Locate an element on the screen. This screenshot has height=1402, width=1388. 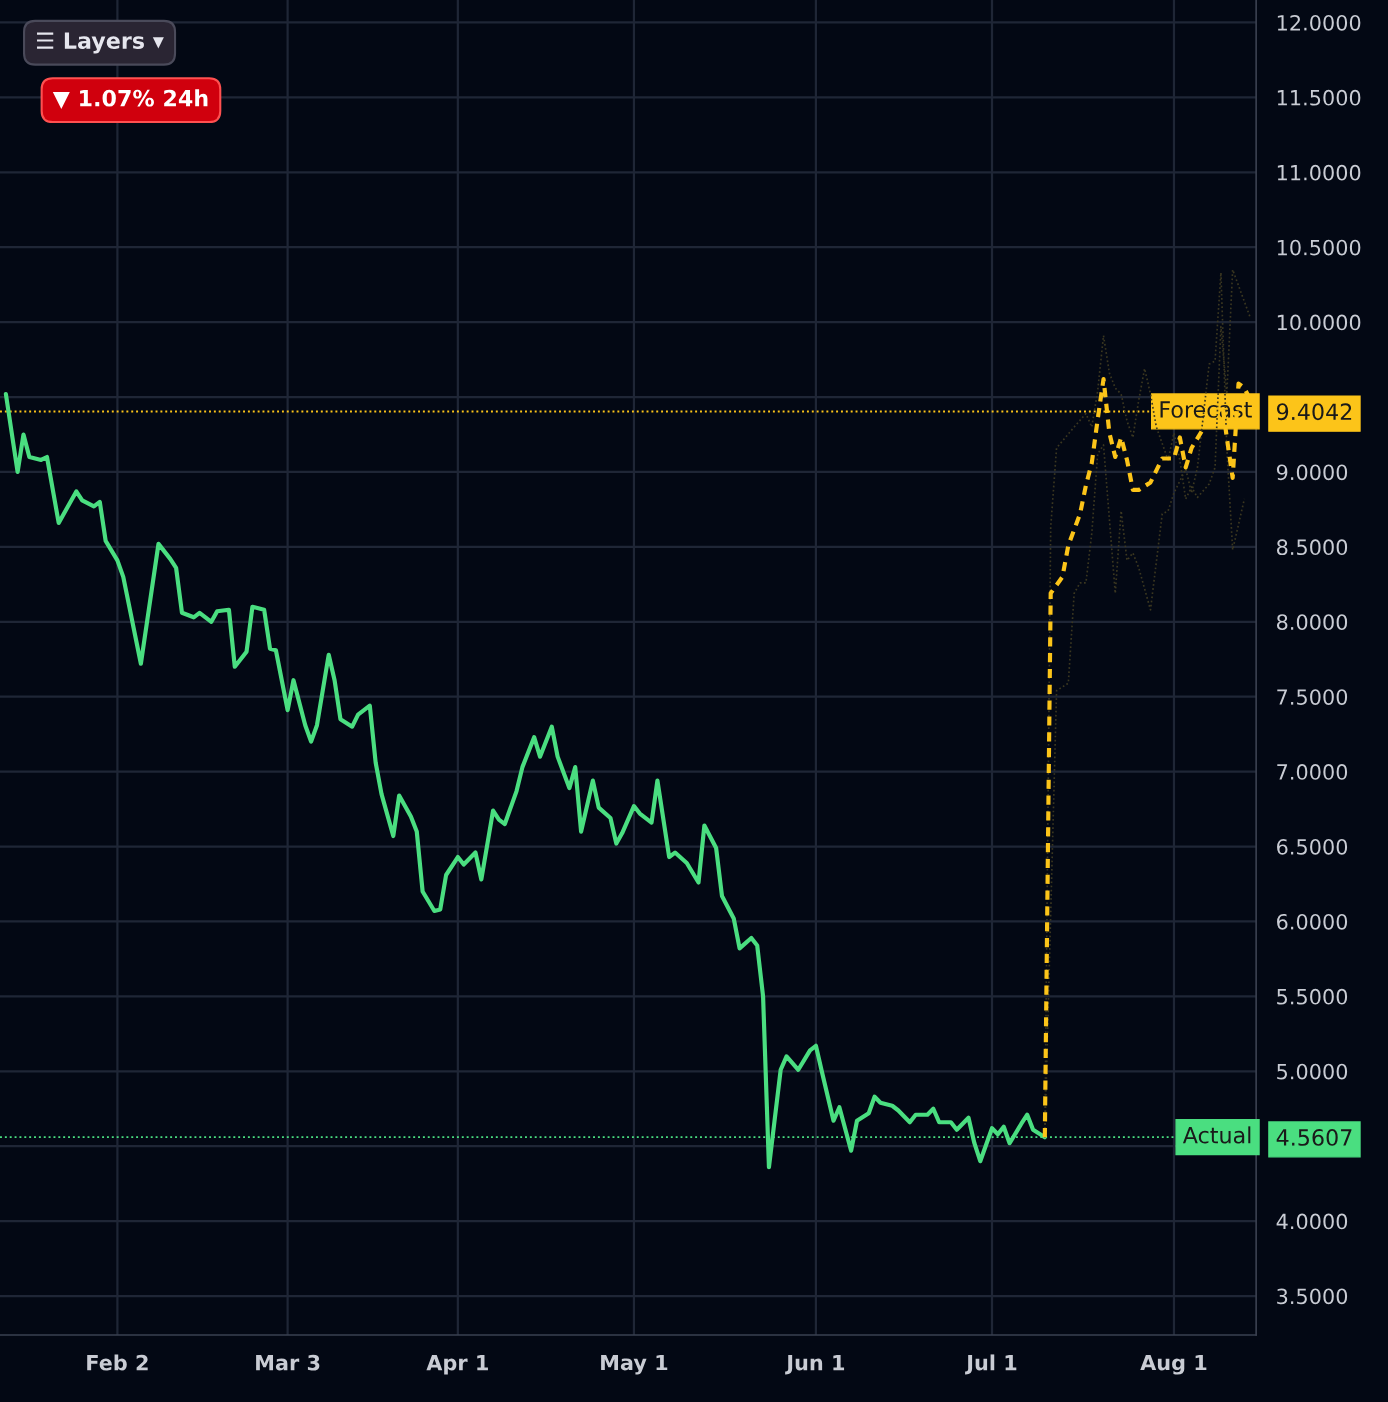
y-tick-label: 4.0000 is located at coordinates (1312, 1221).